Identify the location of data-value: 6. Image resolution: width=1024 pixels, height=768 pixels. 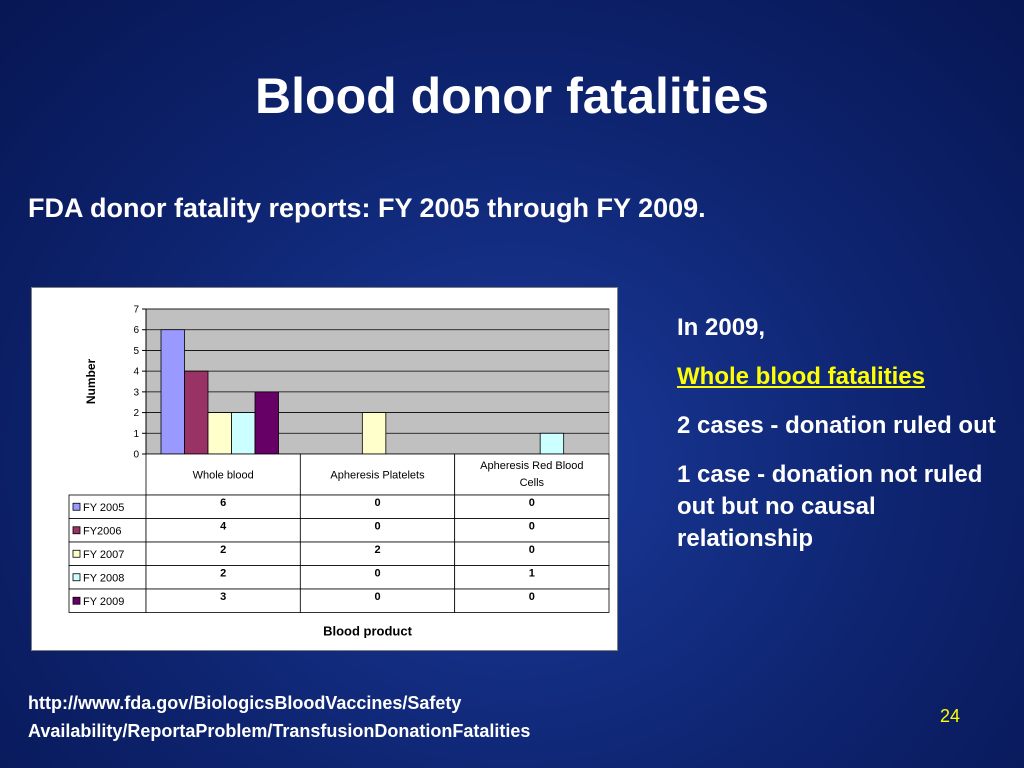
(223, 503).